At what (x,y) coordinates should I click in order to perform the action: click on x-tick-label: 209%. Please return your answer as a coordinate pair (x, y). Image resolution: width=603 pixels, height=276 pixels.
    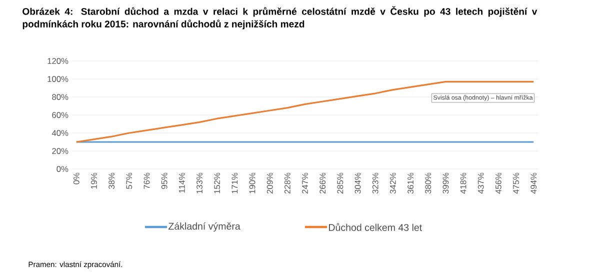
    Looking at the image, I should click on (269, 183).